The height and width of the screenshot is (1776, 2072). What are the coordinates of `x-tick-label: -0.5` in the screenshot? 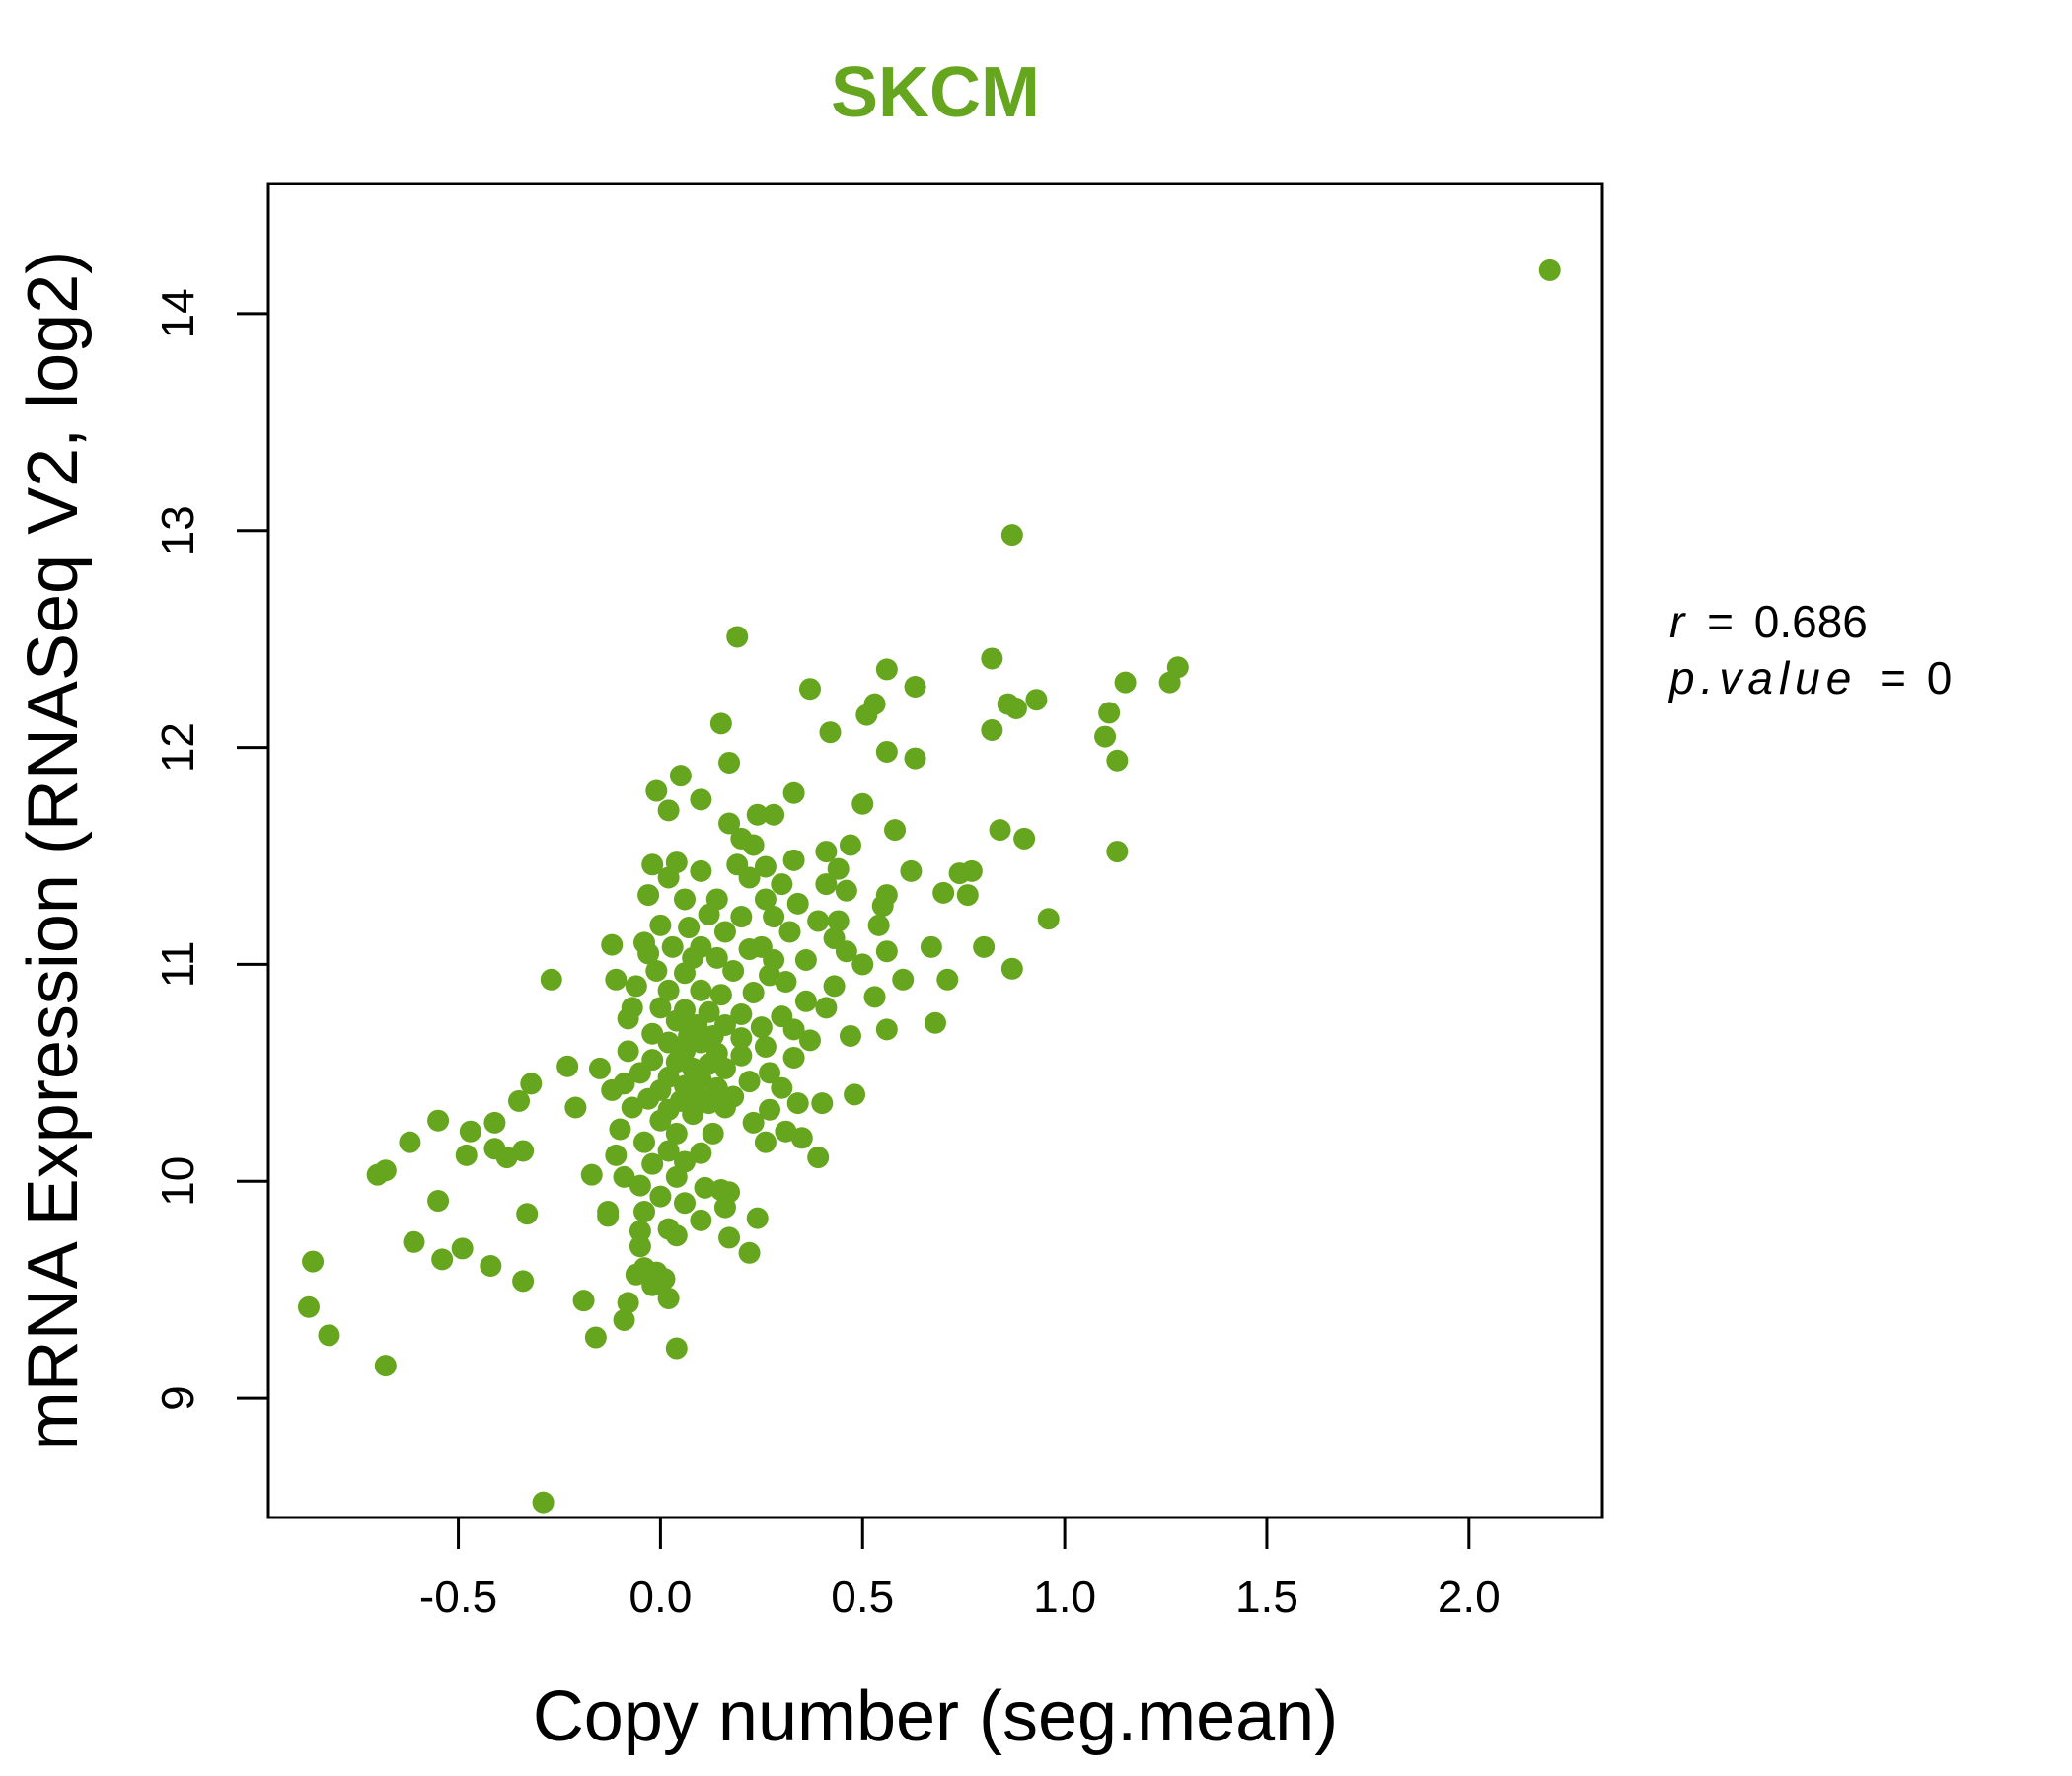 It's located at (458, 1596).